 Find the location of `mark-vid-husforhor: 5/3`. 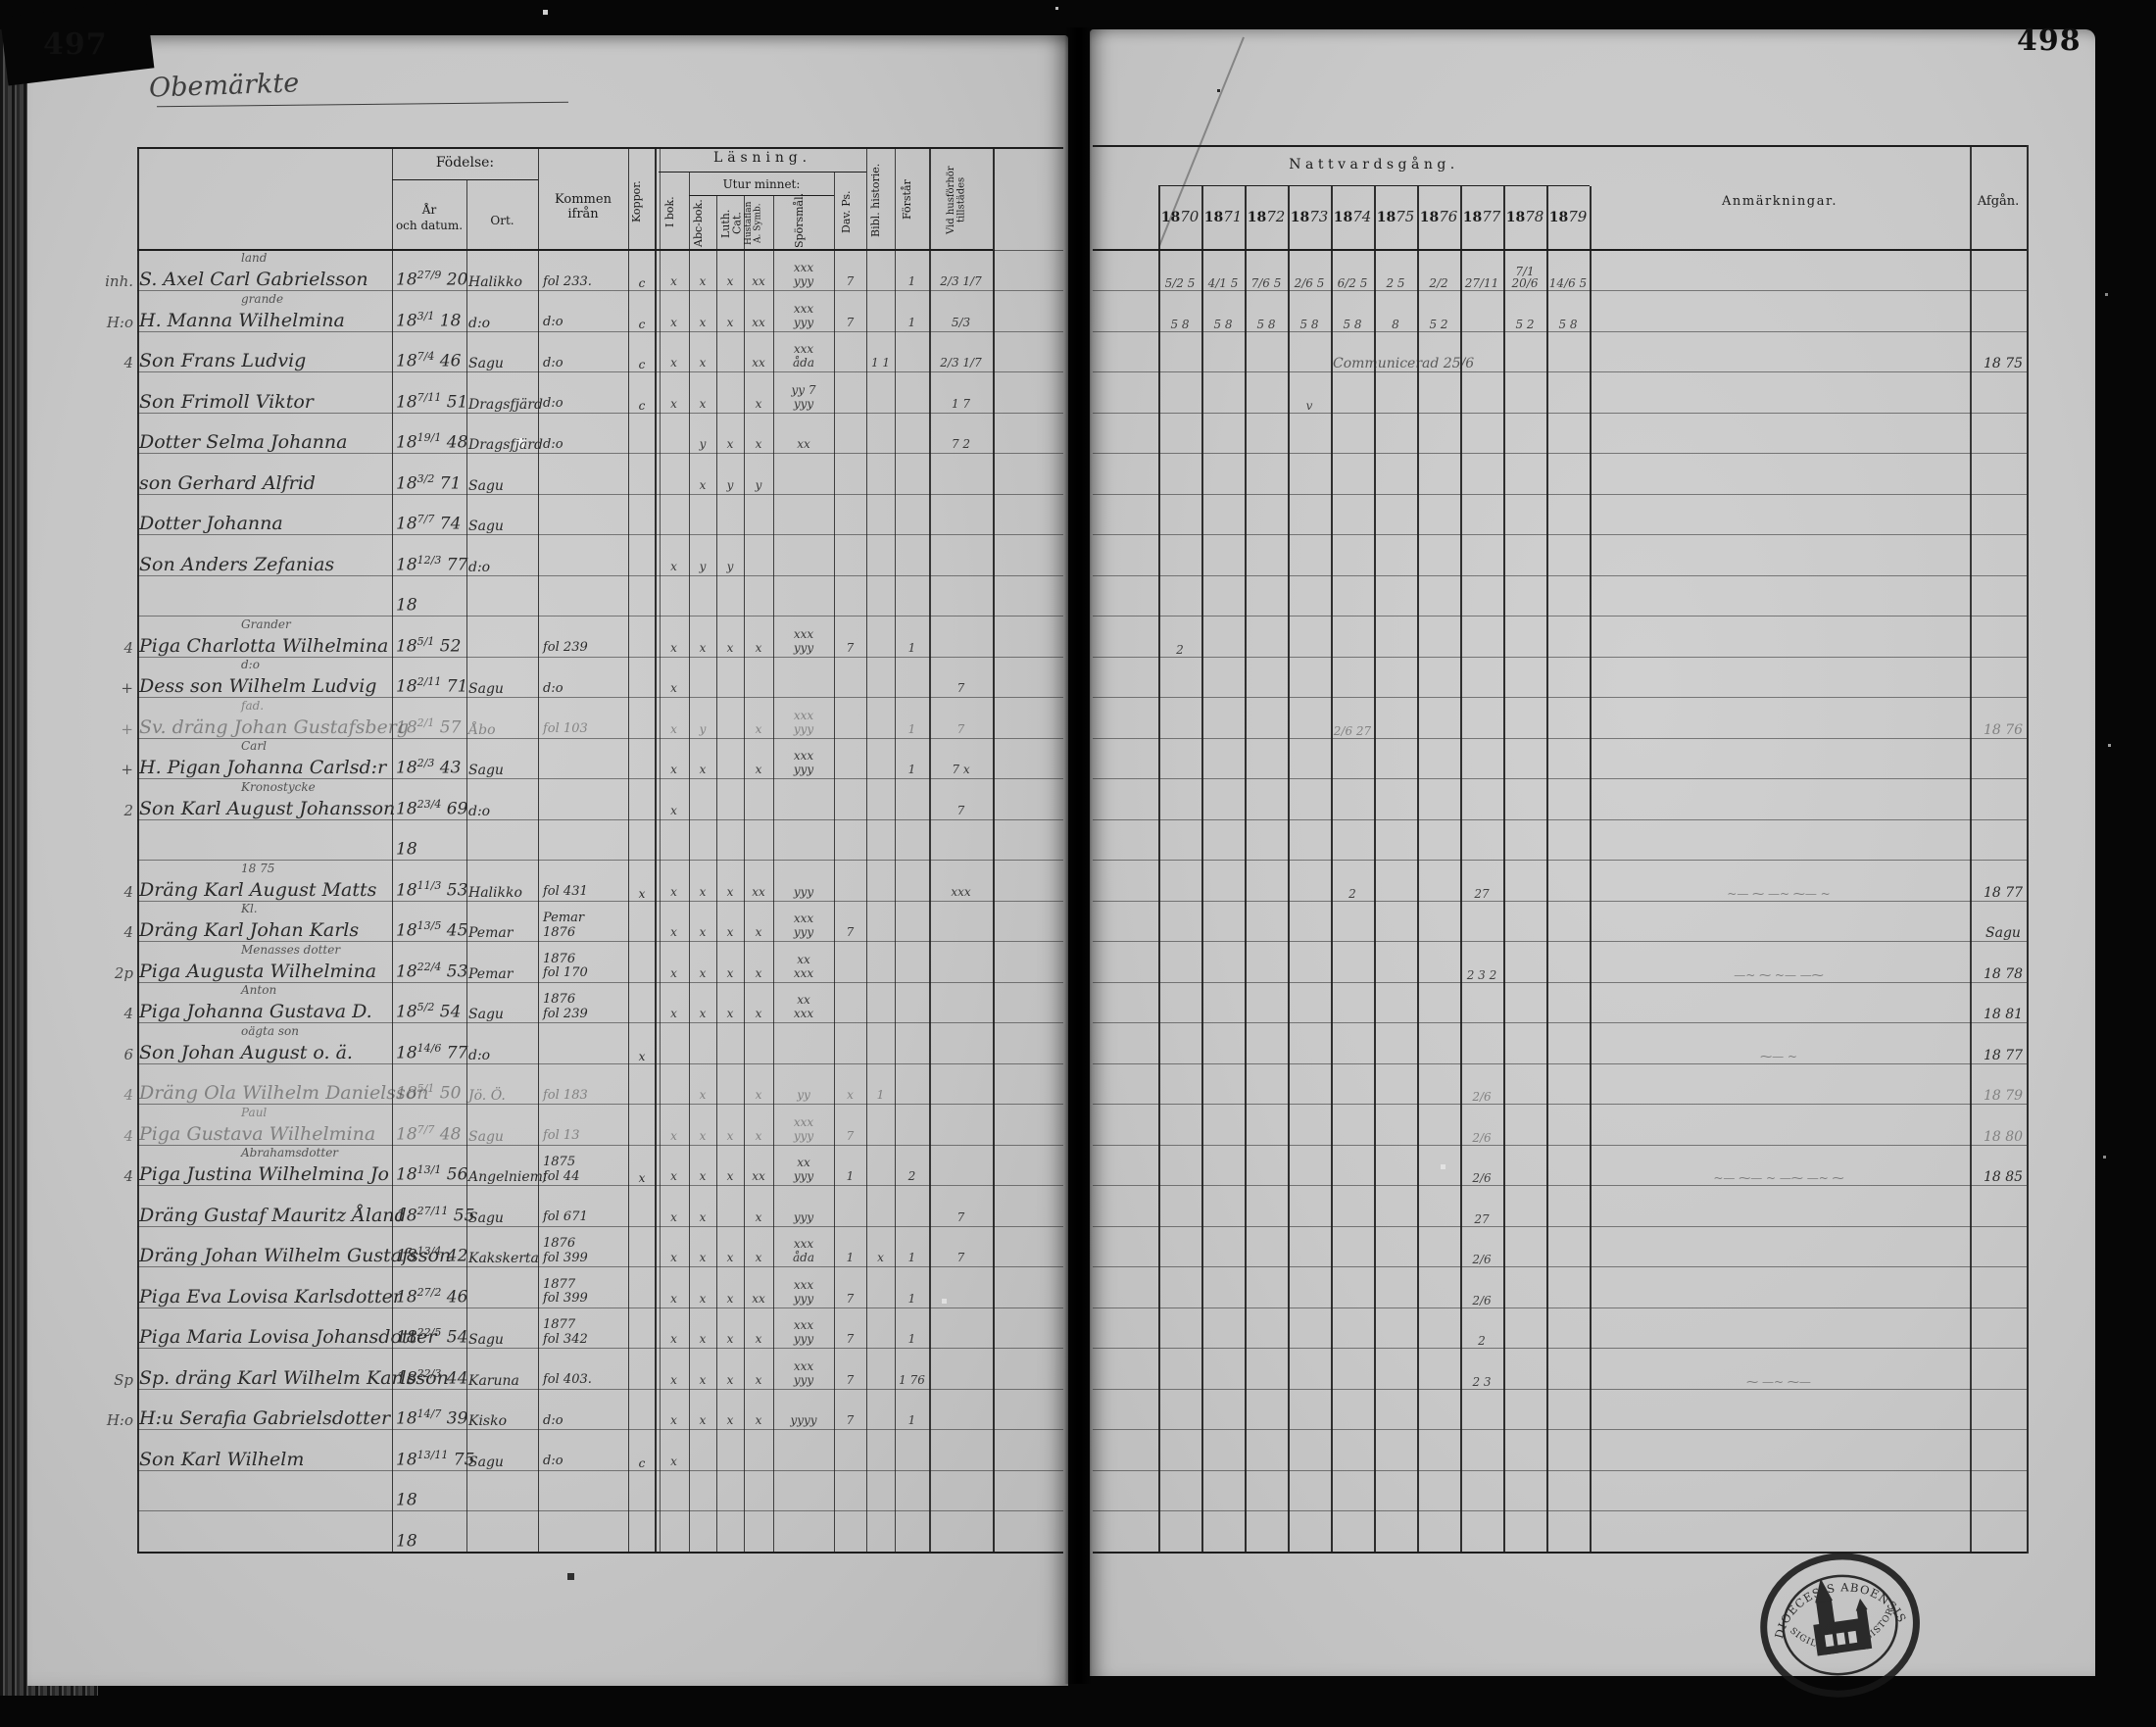

mark-vid-husforhor: 5/3 is located at coordinates (961, 322).